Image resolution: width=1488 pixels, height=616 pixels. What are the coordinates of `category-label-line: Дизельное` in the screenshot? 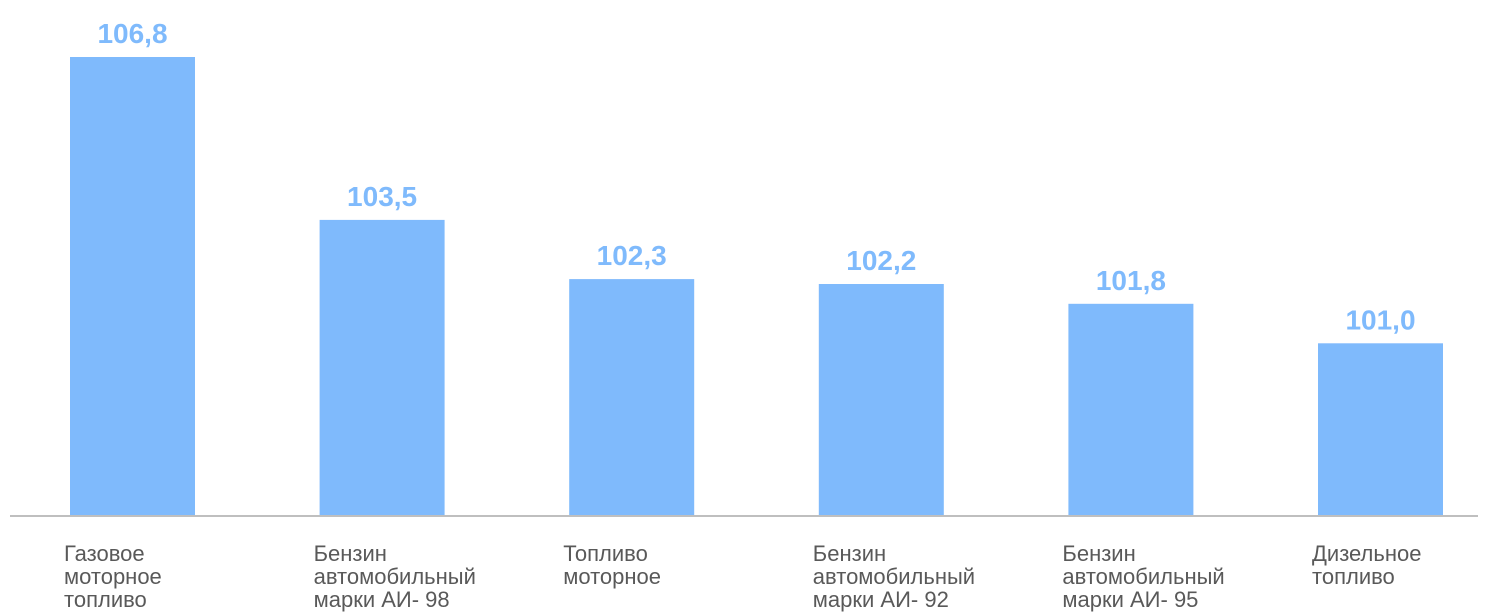 It's located at (1366, 553).